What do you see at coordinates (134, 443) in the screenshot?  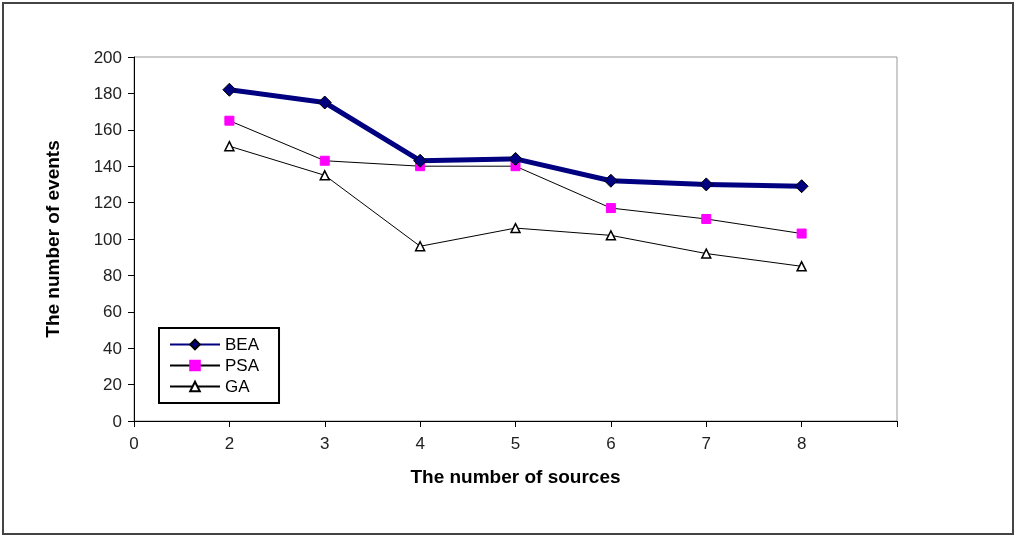 I see `x-tick-label: 0` at bounding box center [134, 443].